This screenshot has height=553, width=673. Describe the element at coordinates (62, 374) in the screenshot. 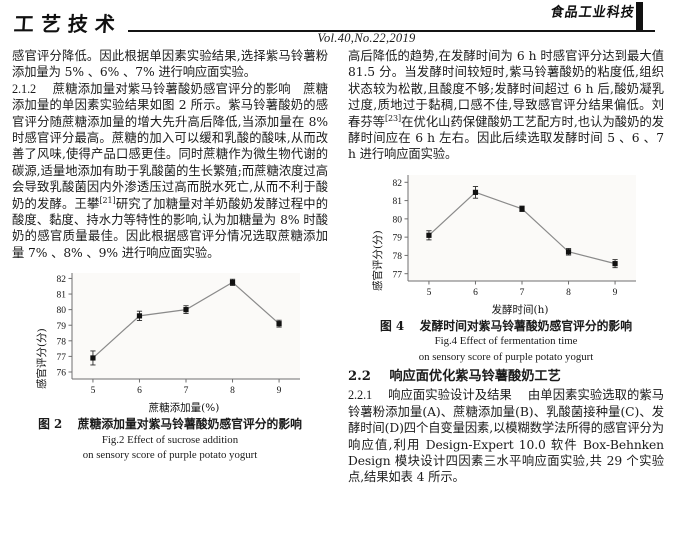

I see `svg-text: 76` at that location.